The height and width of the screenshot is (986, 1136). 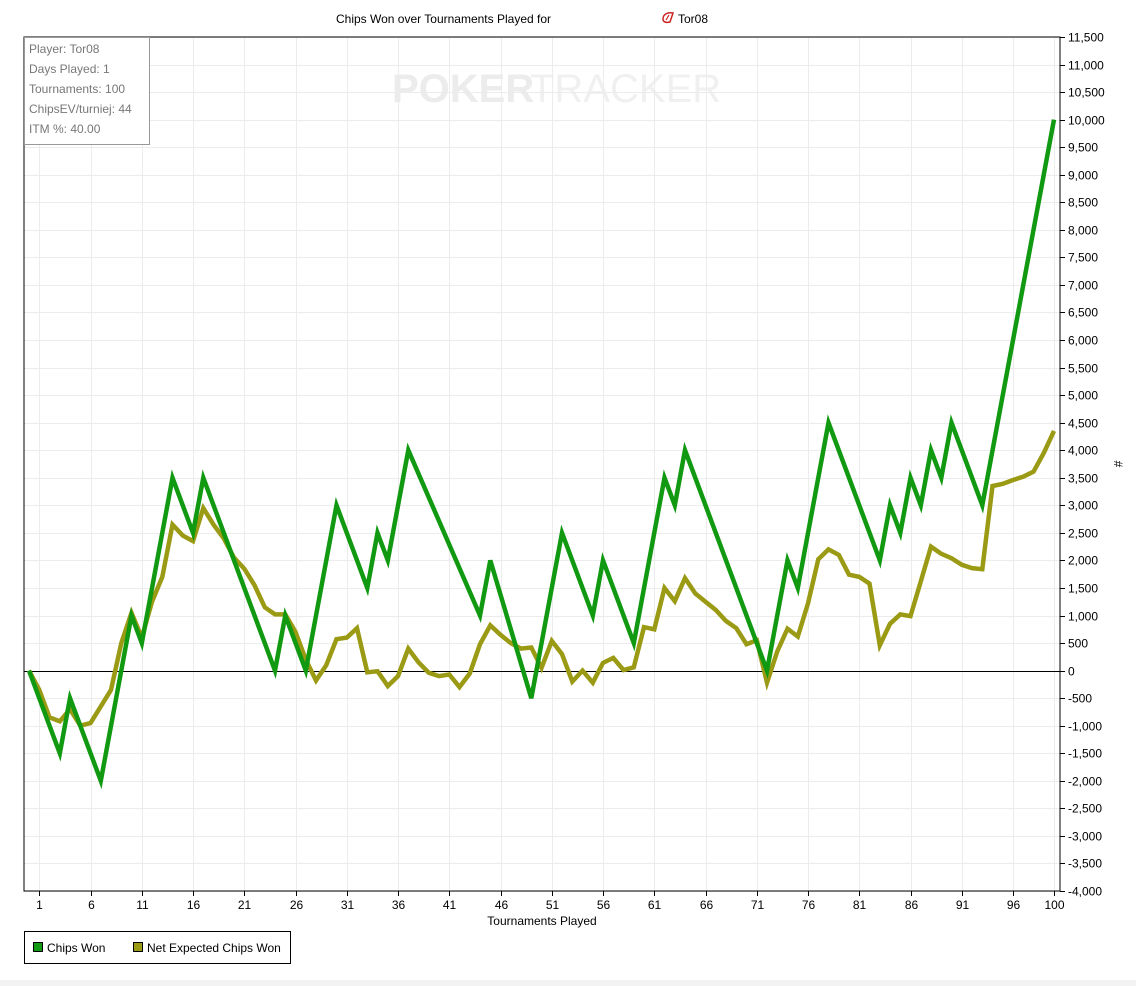 I want to click on y-tick-label: 0, so click(x=1071, y=672).